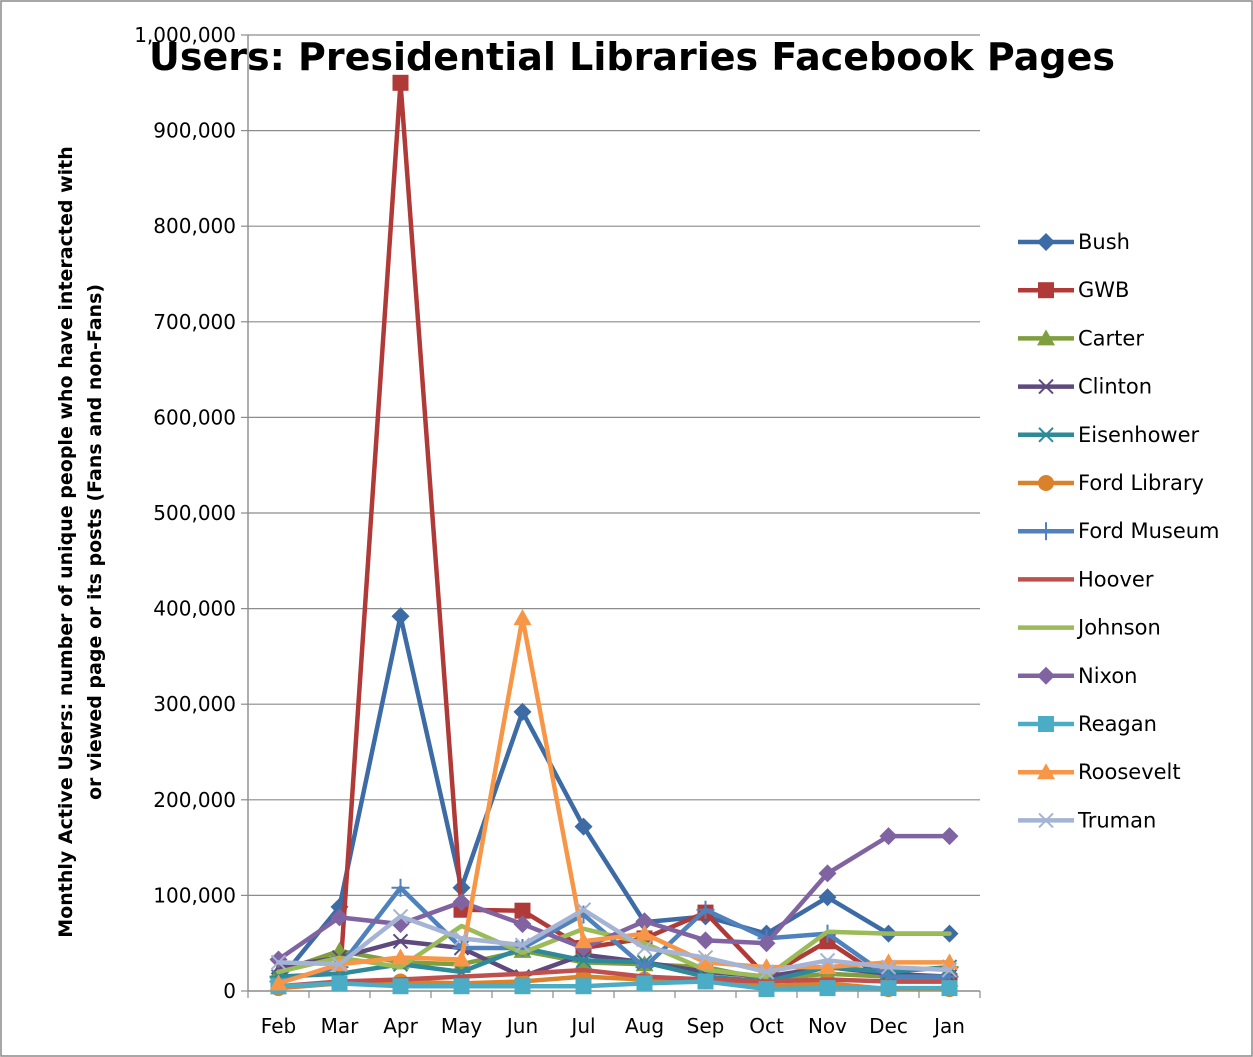  What do you see at coordinates (1115, 387) in the screenshot?
I see `legend-label: Clinton` at bounding box center [1115, 387].